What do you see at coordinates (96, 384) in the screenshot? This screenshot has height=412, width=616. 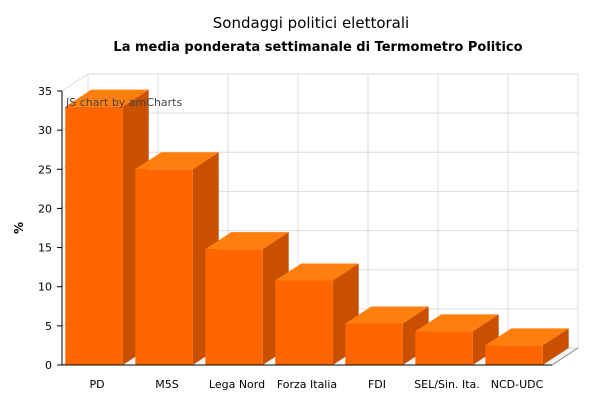 I see `x-tick-label: PD` at bounding box center [96, 384].